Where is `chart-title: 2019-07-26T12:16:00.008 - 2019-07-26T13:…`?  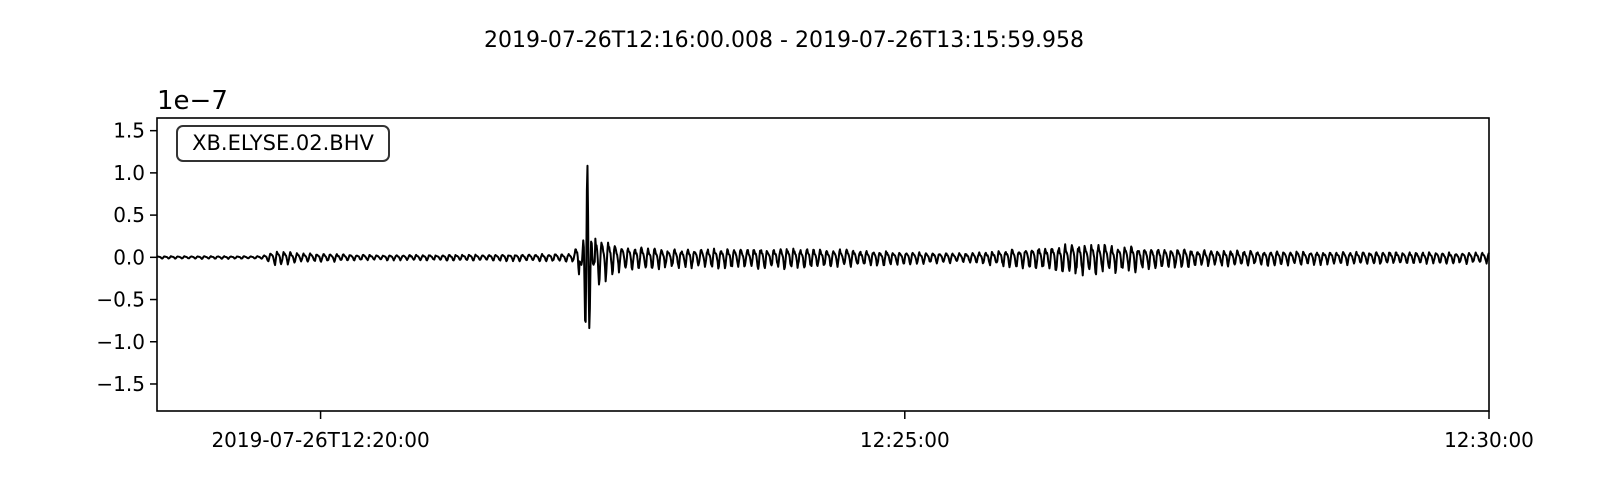
chart-title: 2019-07-26T12:16:00.008 - 2019-07-26T13:… is located at coordinates (784, 40).